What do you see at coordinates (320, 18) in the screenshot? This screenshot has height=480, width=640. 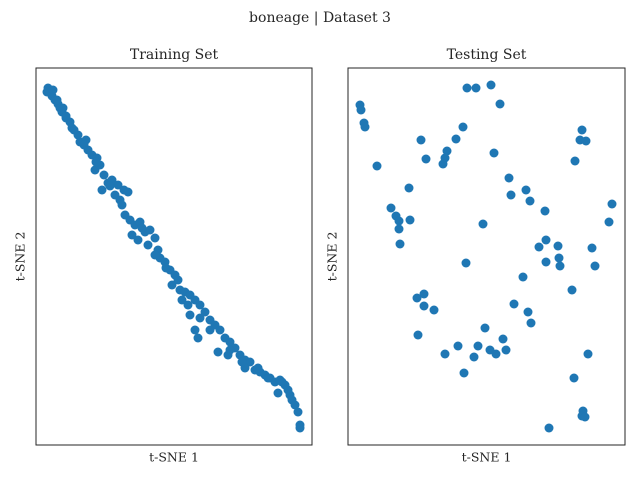 I see `figure-title: boneage | Dataset 3` at bounding box center [320, 18].